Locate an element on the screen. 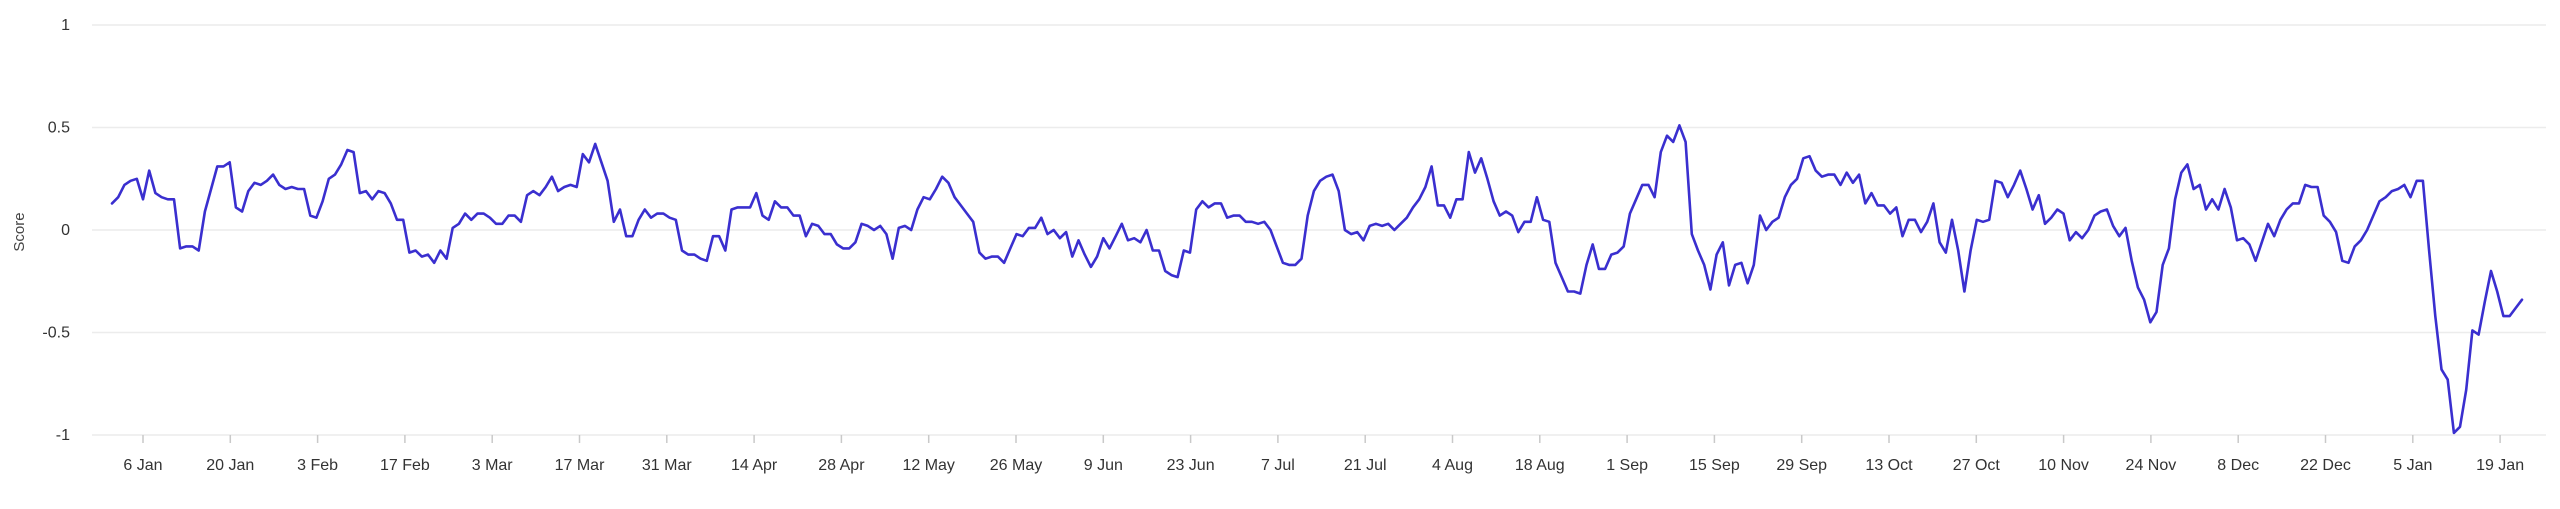 The width and height of the screenshot is (2560, 509). y-tick-label: -0.5 is located at coordinates (56, 333).